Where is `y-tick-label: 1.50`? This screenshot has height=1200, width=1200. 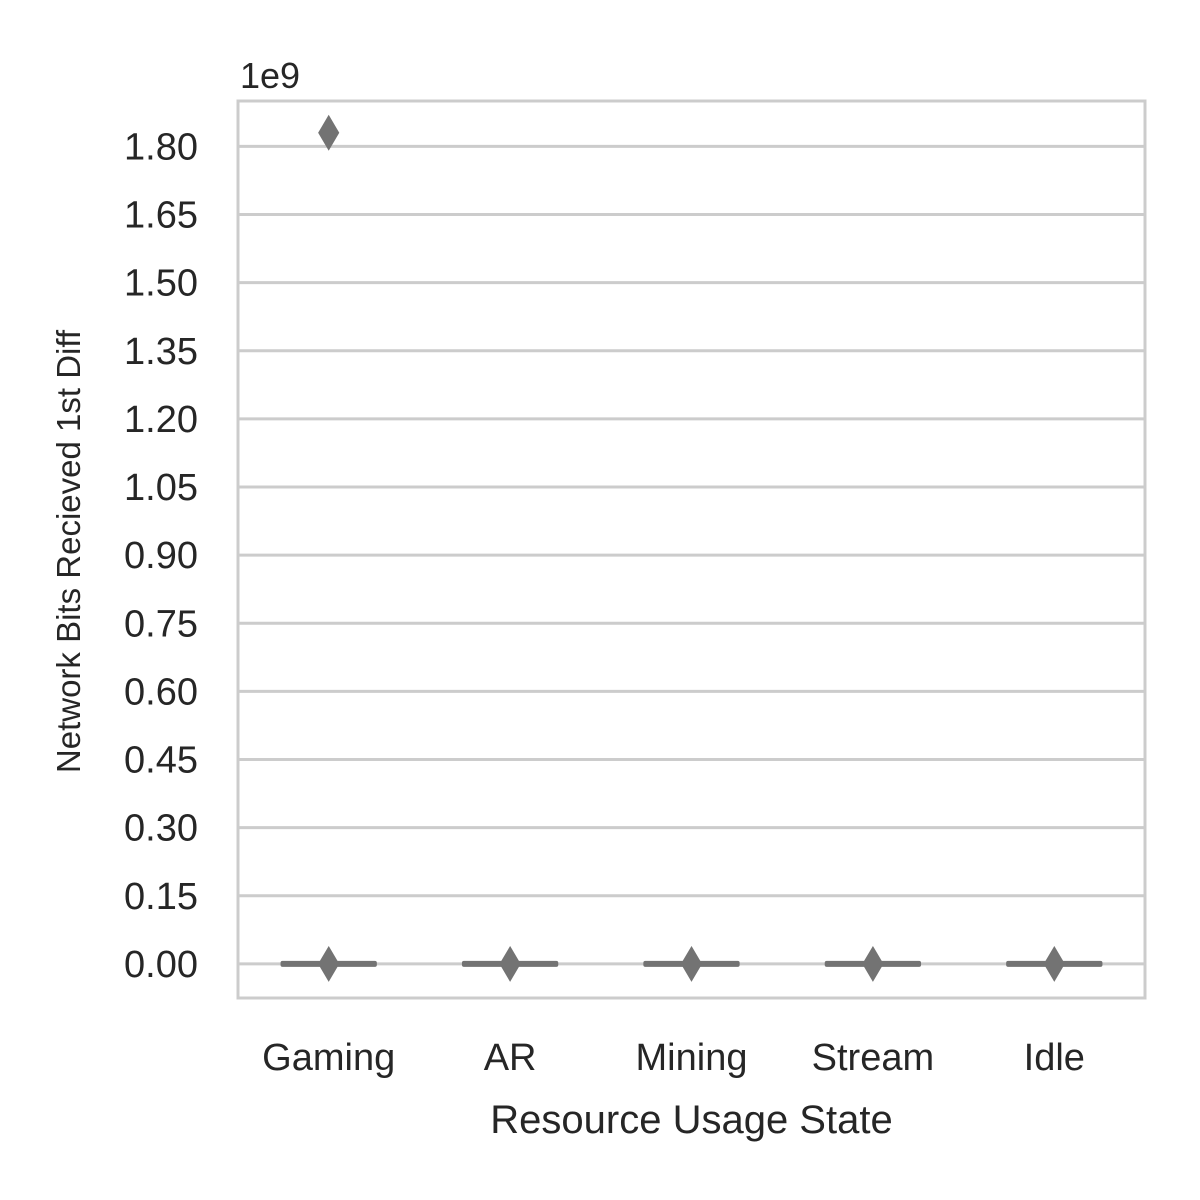
y-tick-label: 1.50 is located at coordinates (161, 284).